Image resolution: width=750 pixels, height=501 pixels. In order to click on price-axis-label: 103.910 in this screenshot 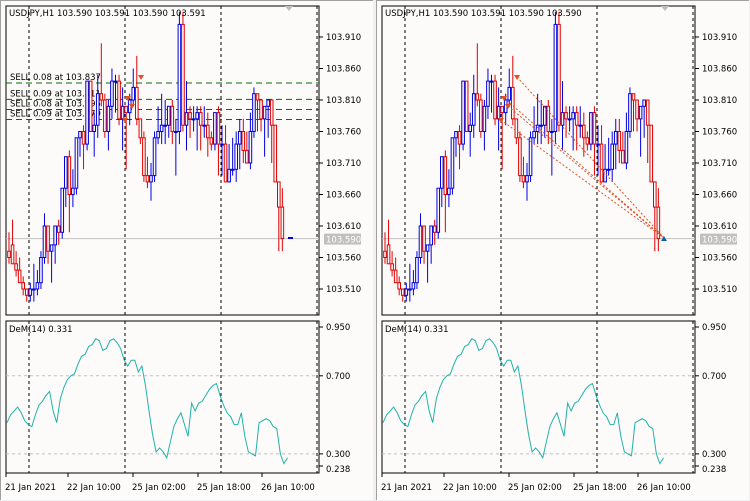, I will do `click(343, 38)`.